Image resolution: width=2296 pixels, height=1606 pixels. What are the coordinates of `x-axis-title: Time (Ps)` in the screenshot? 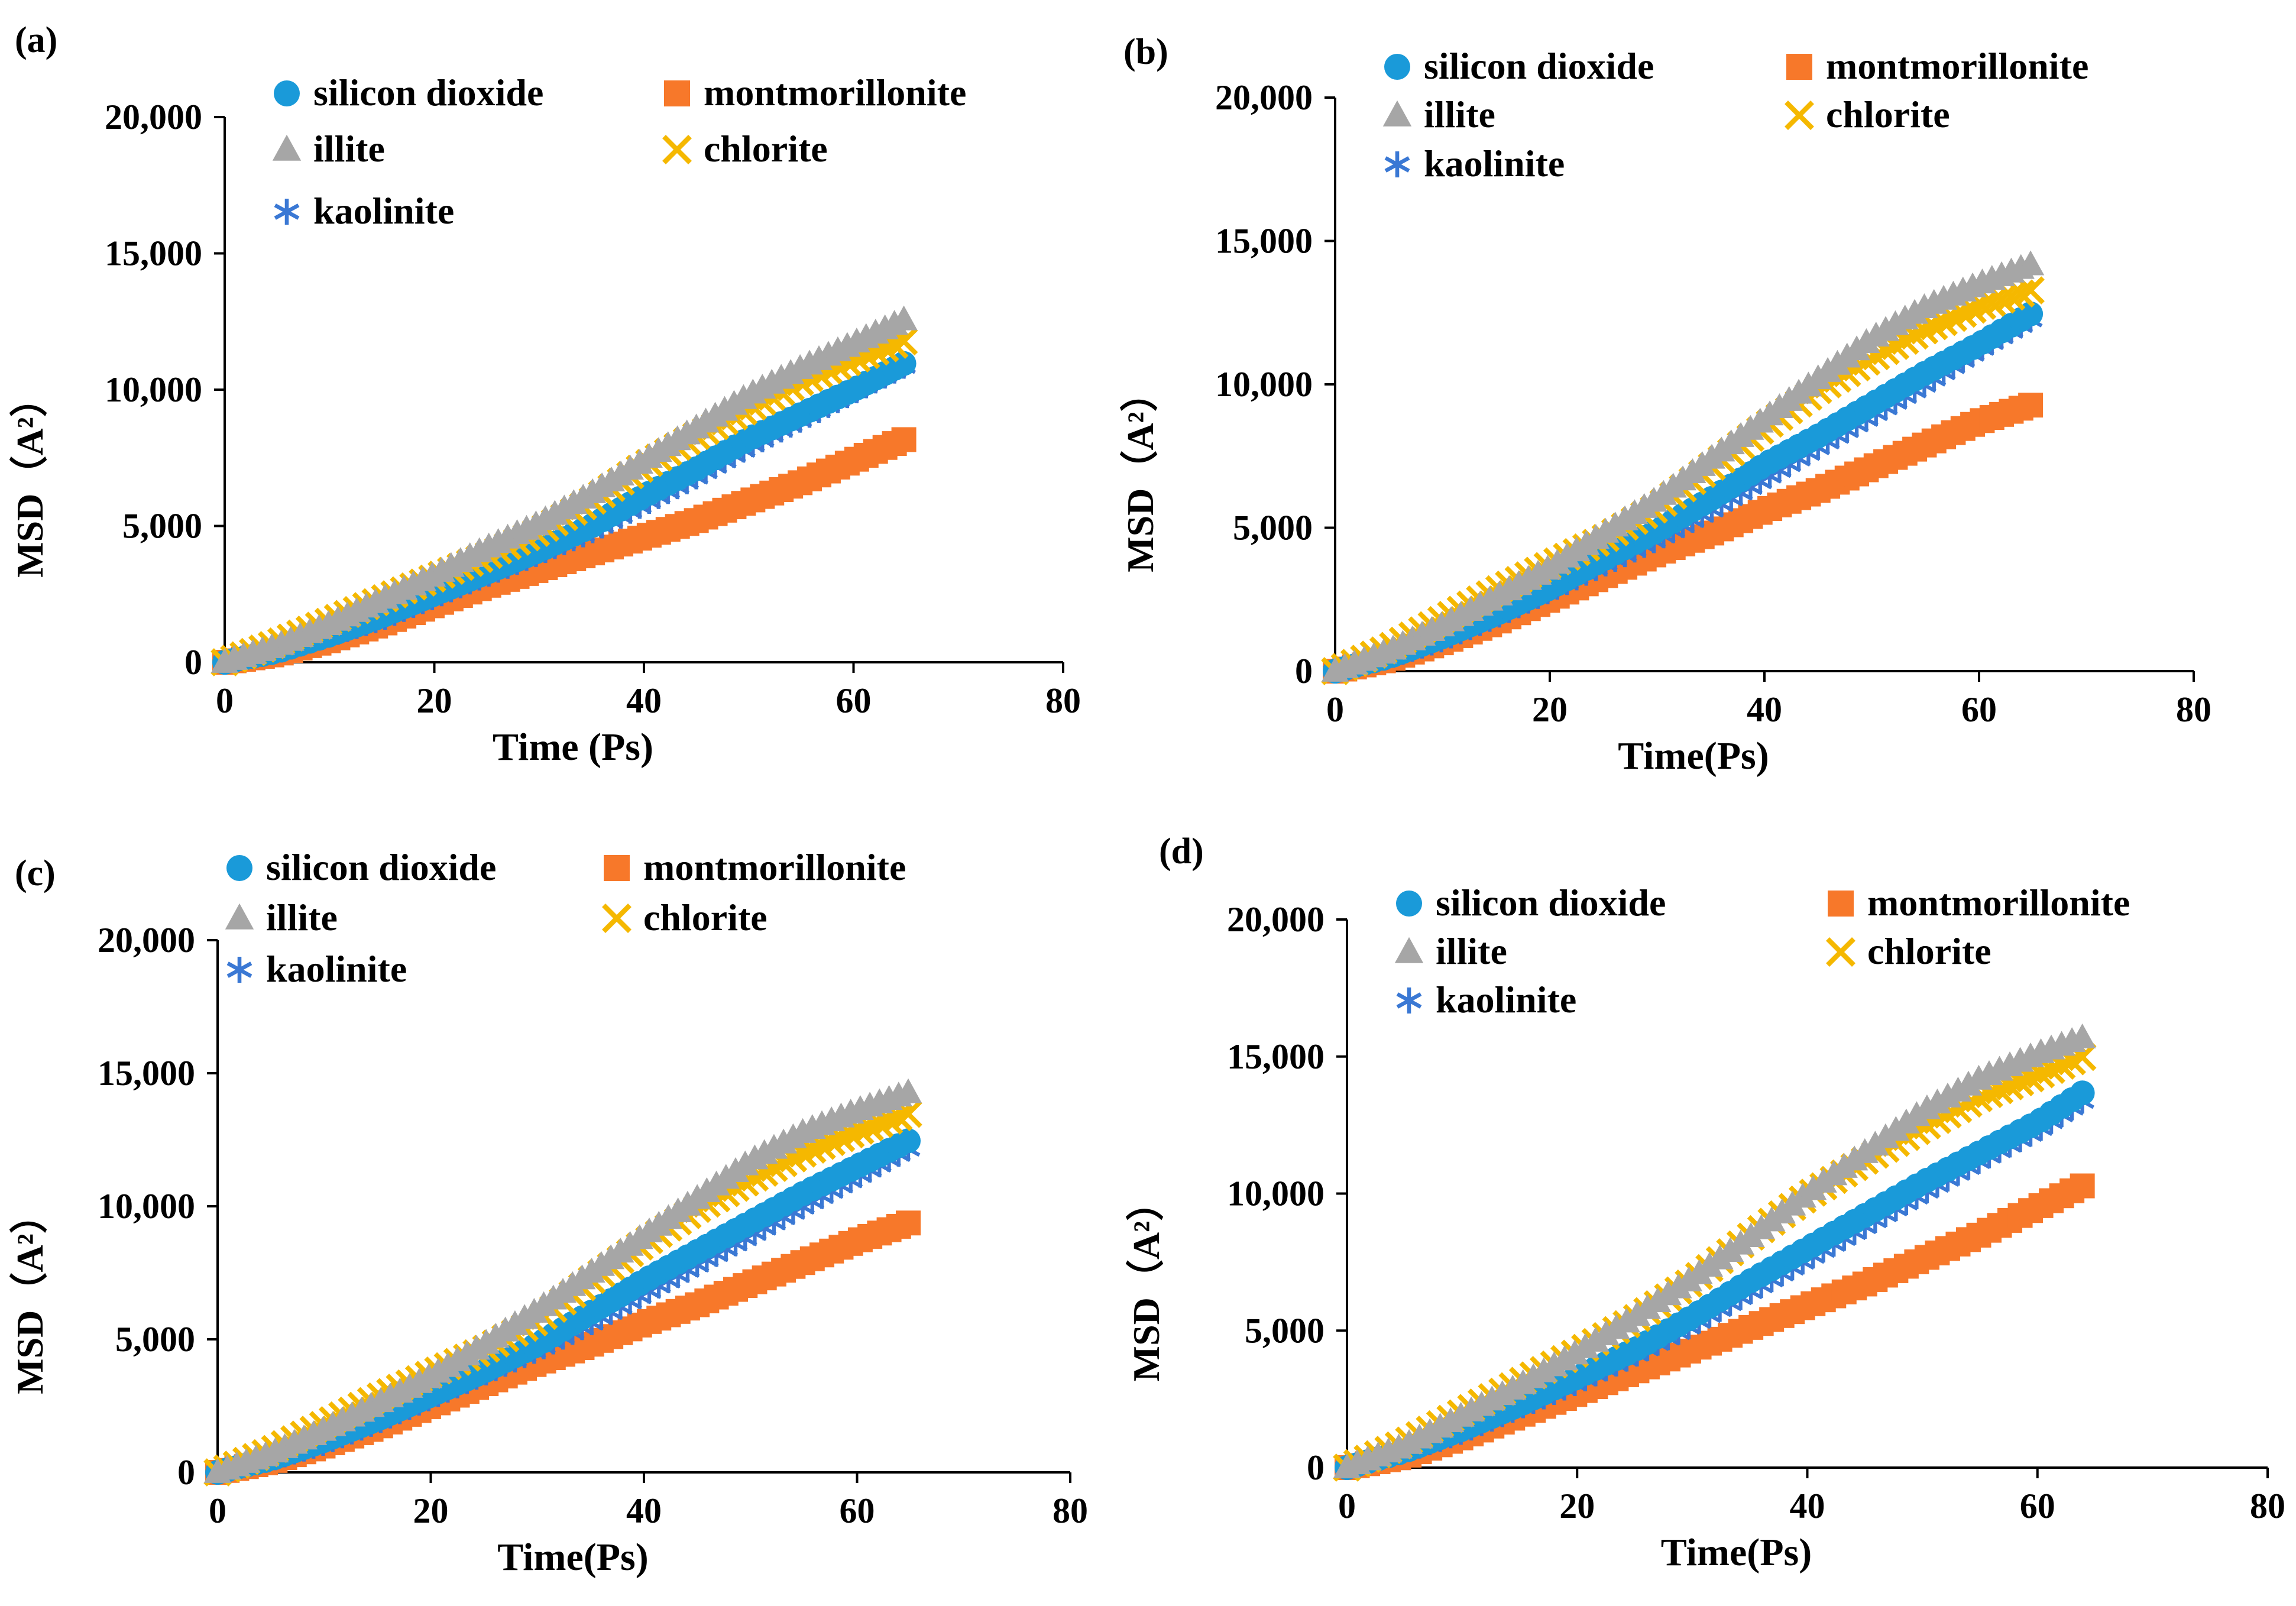 It's located at (573, 747).